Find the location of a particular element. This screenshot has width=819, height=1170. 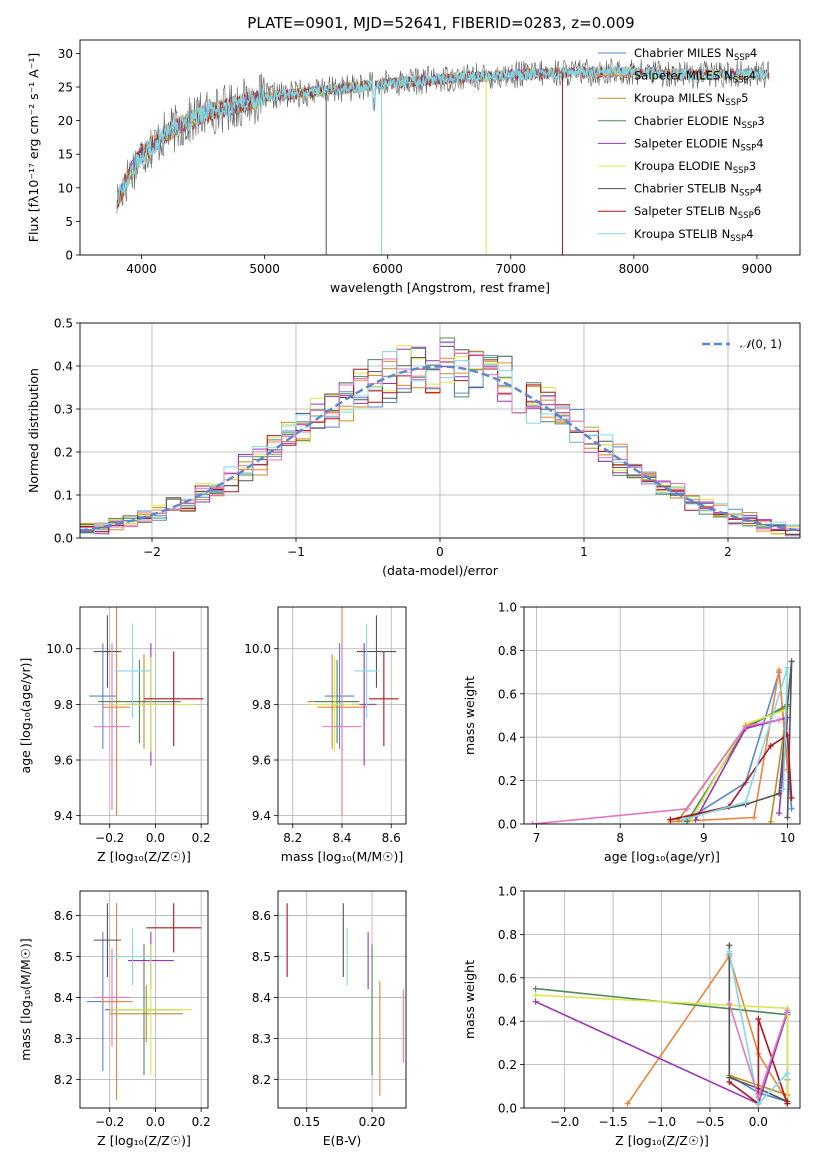

spectrum-xlabel: wavelength [Angstrom, rest frame] is located at coordinates (440, 287).